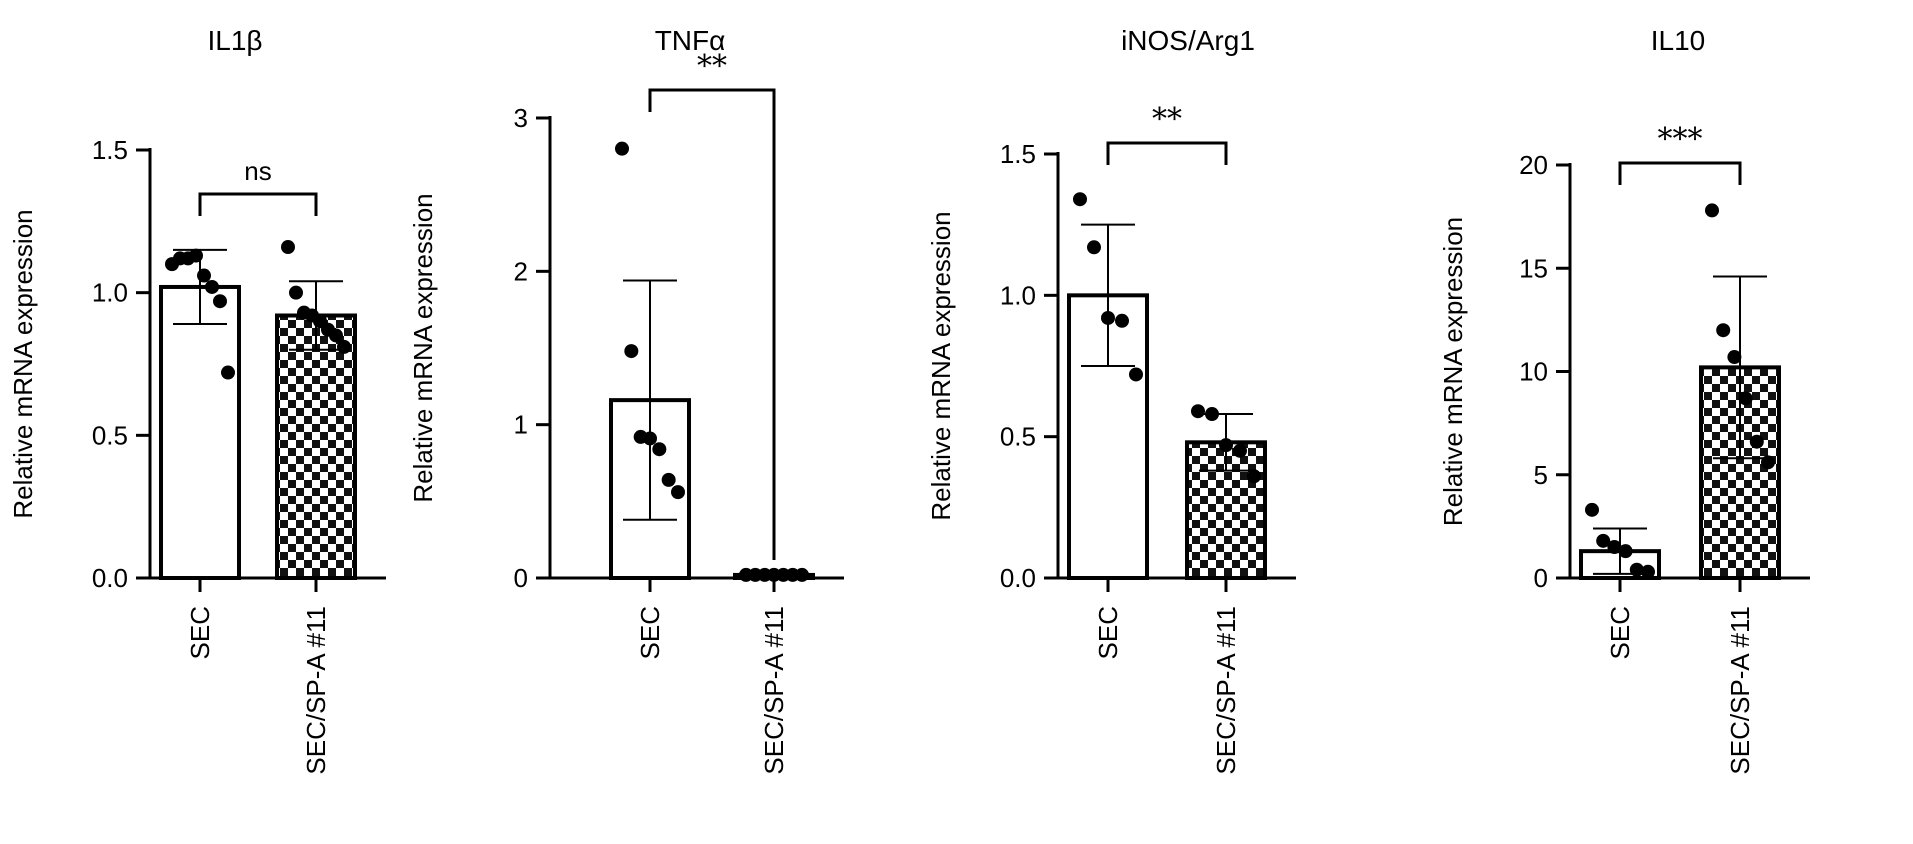 The width and height of the screenshot is (1913, 844). What do you see at coordinates (690, 40) in the screenshot?
I see `panel-title: TNFα` at bounding box center [690, 40].